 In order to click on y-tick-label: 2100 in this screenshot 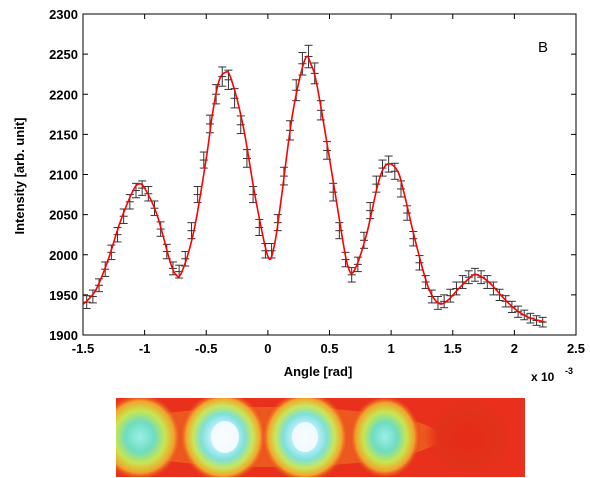, I will do `click(63, 175)`.